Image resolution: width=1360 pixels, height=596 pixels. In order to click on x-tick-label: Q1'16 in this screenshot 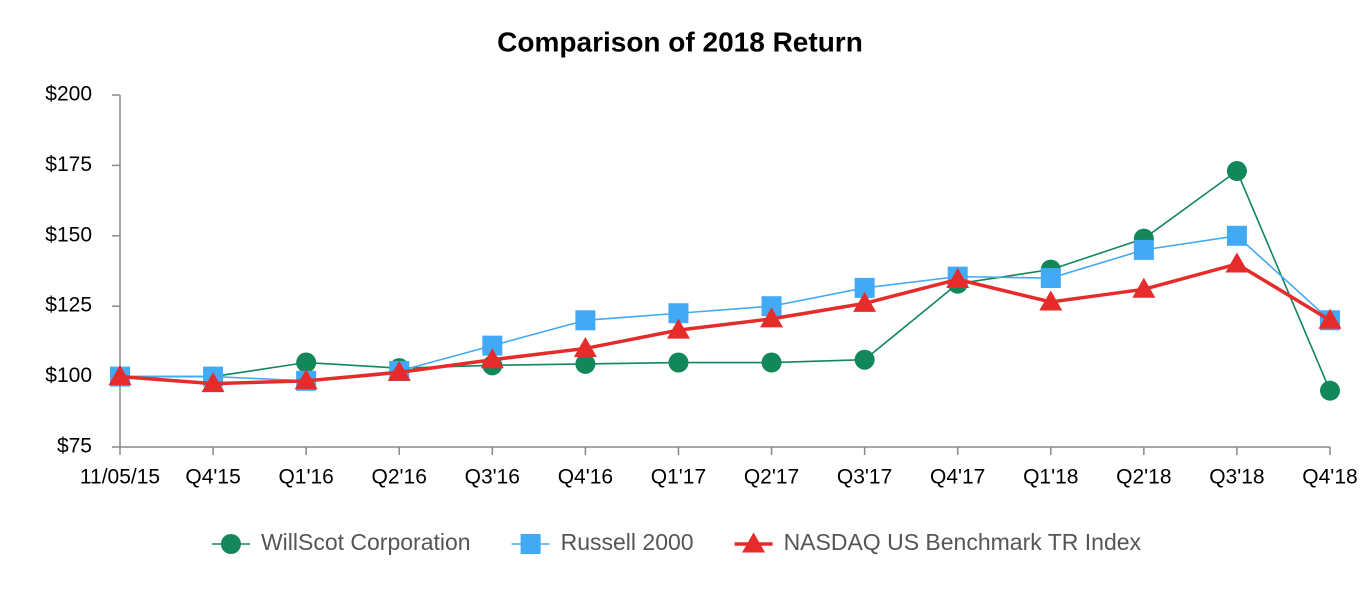, I will do `click(305, 477)`.